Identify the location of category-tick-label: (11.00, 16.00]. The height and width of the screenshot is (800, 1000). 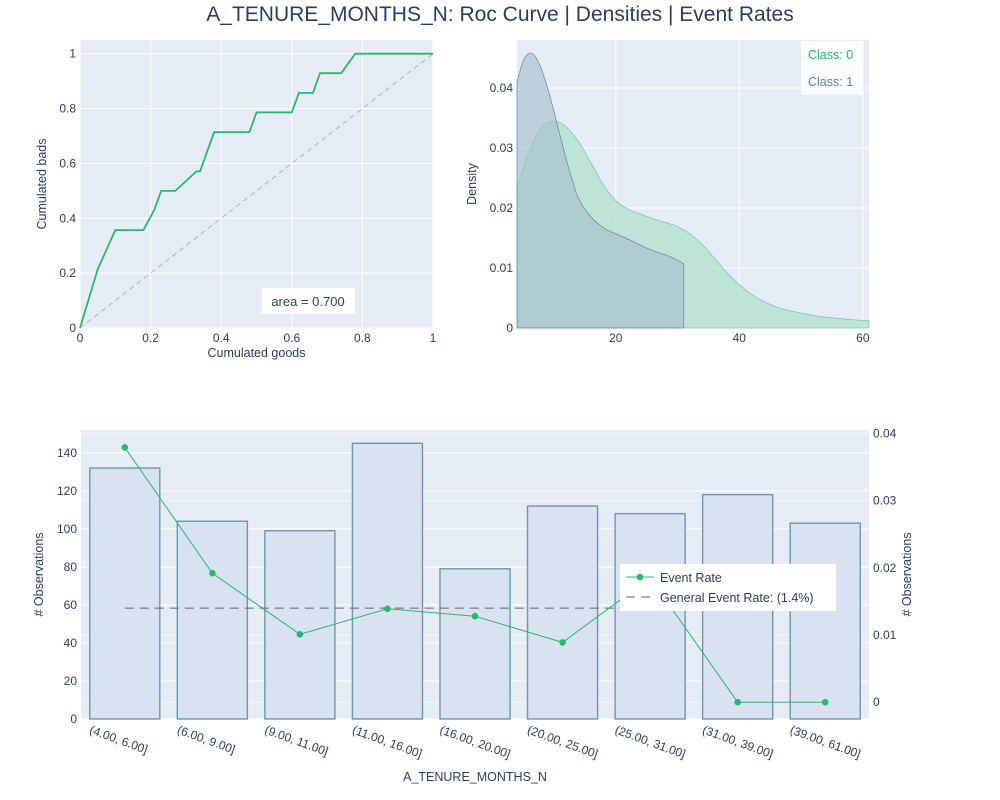
(387, 742).